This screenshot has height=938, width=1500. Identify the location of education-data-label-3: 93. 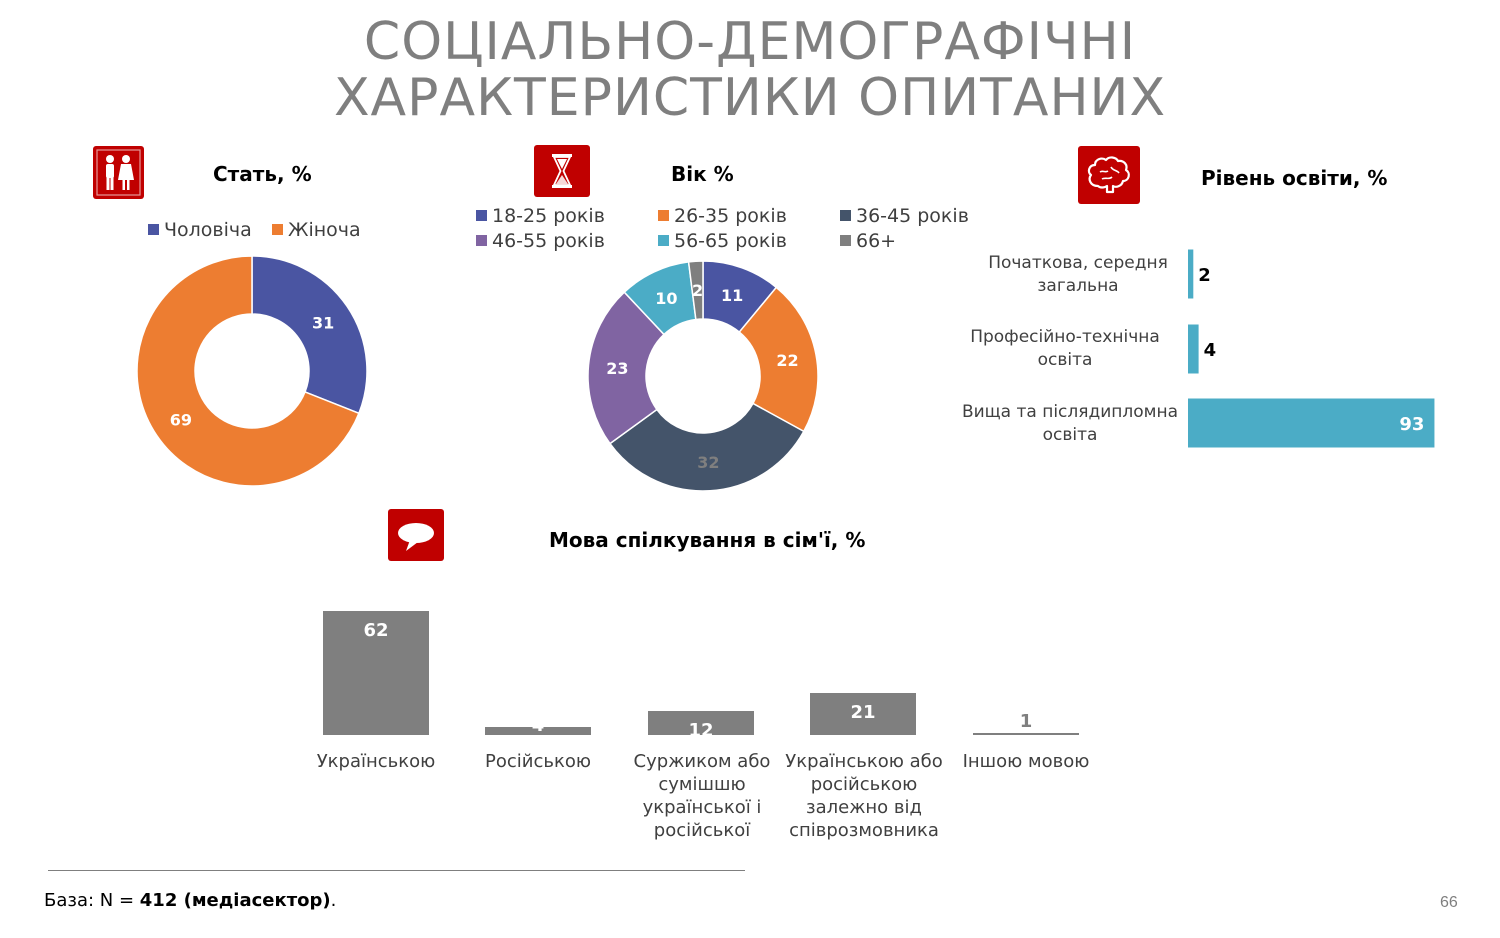
(1411, 424).